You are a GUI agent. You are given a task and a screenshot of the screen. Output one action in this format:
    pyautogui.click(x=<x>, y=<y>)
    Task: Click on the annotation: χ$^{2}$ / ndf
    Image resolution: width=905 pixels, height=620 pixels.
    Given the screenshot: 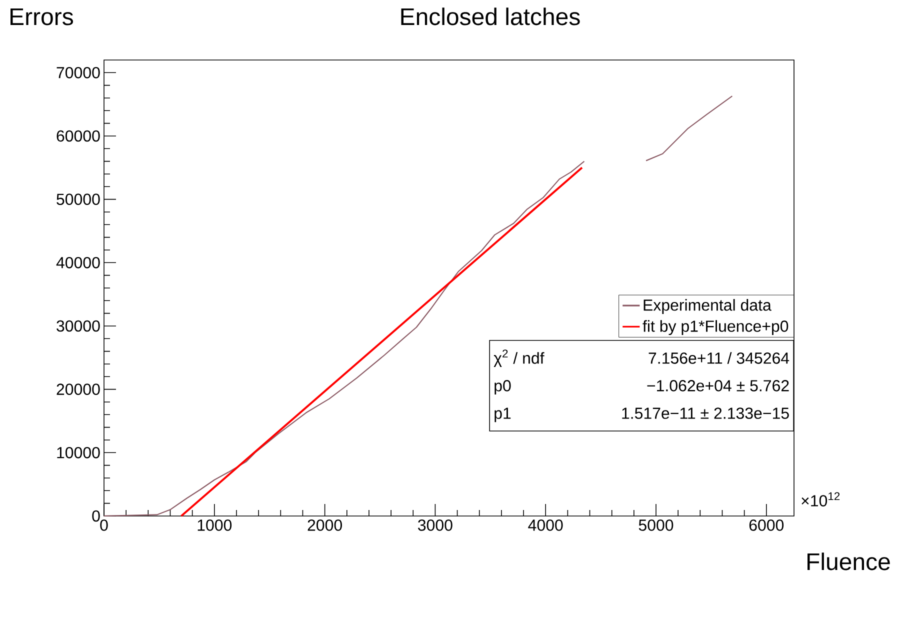 What is the action you would take?
    pyautogui.click(x=519, y=358)
    